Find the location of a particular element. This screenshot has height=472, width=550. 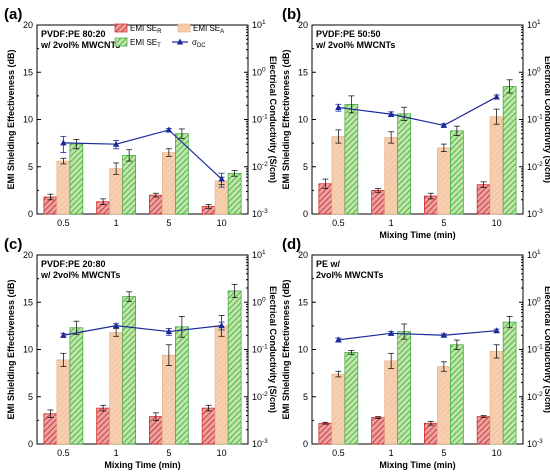

legend-label-se-r: EMI SER is located at coordinates (146, 29).